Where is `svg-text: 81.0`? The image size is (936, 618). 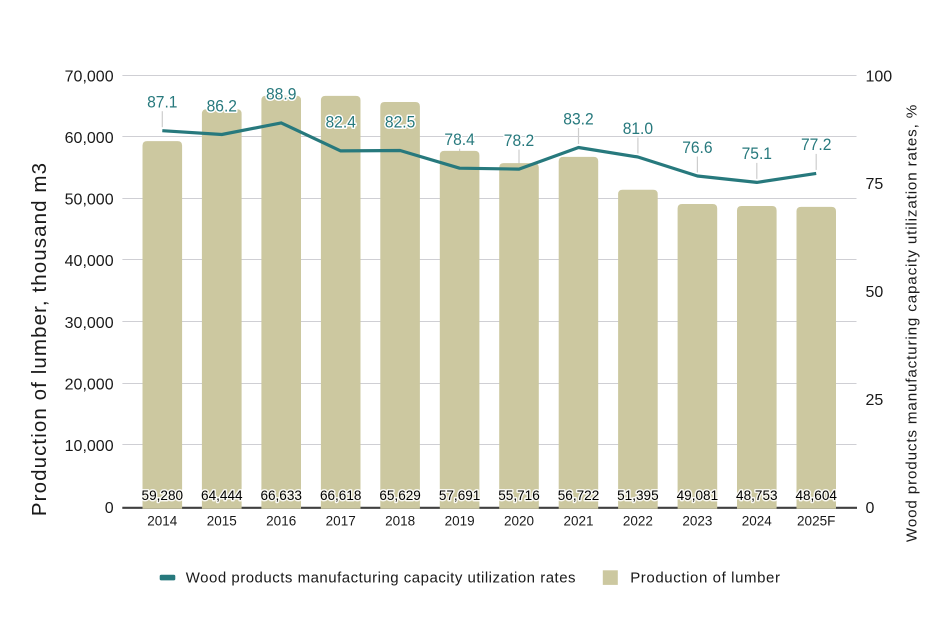 svg-text: 81.0 is located at coordinates (638, 128).